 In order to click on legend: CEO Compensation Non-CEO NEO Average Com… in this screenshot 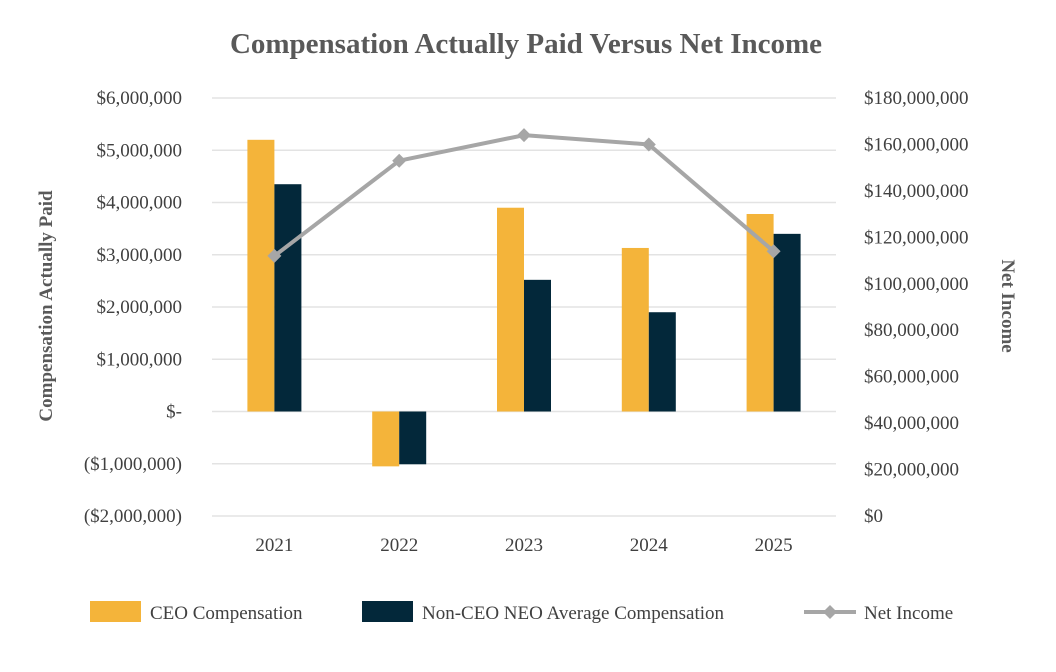, I will do `click(521, 612)`.